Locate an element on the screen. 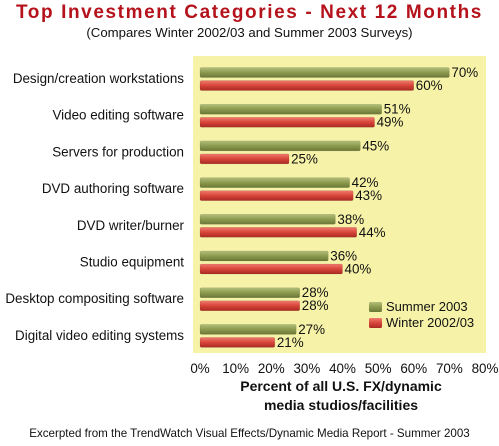 This screenshot has width=499, height=446. category-label: Design/creation workstations is located at coordinates (98, 78).